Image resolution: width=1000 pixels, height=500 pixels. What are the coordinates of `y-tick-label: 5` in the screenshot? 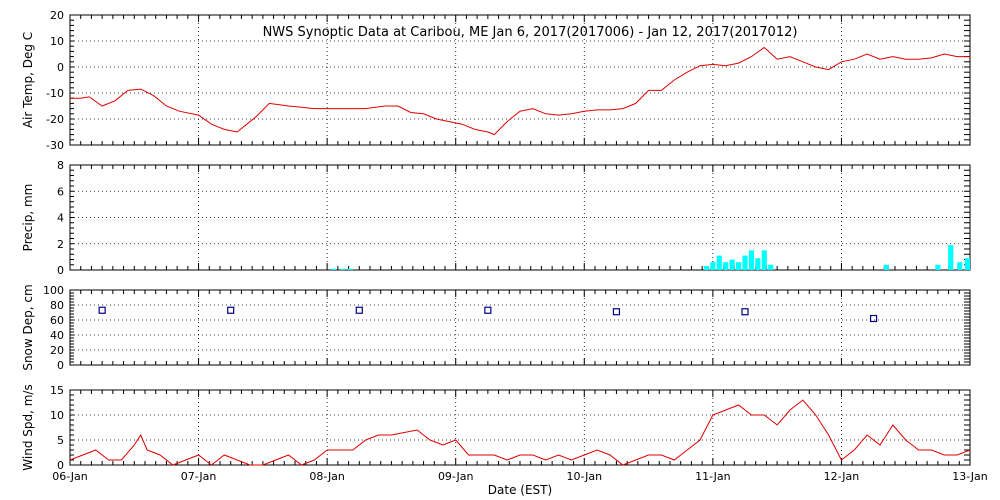 It's located at (60, 440).